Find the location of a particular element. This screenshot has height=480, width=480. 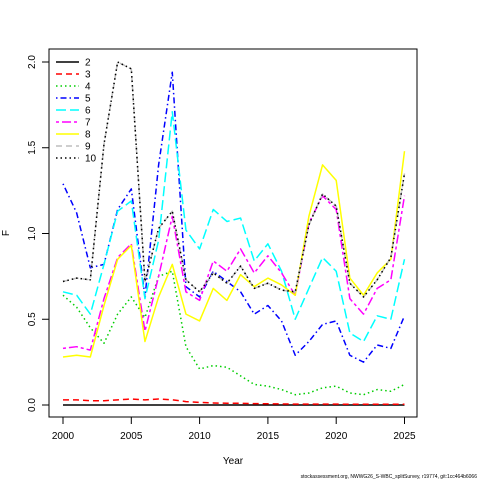

y-axis-title: F is located at coordinates (6, 233).